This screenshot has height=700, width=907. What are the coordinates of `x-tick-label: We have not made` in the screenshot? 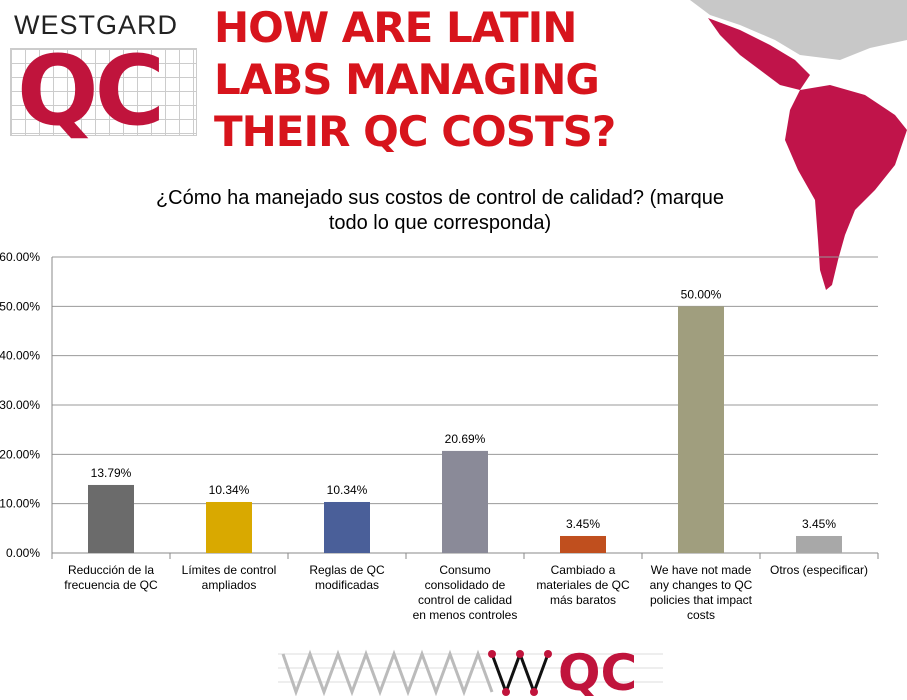 It's located at (701, 570).